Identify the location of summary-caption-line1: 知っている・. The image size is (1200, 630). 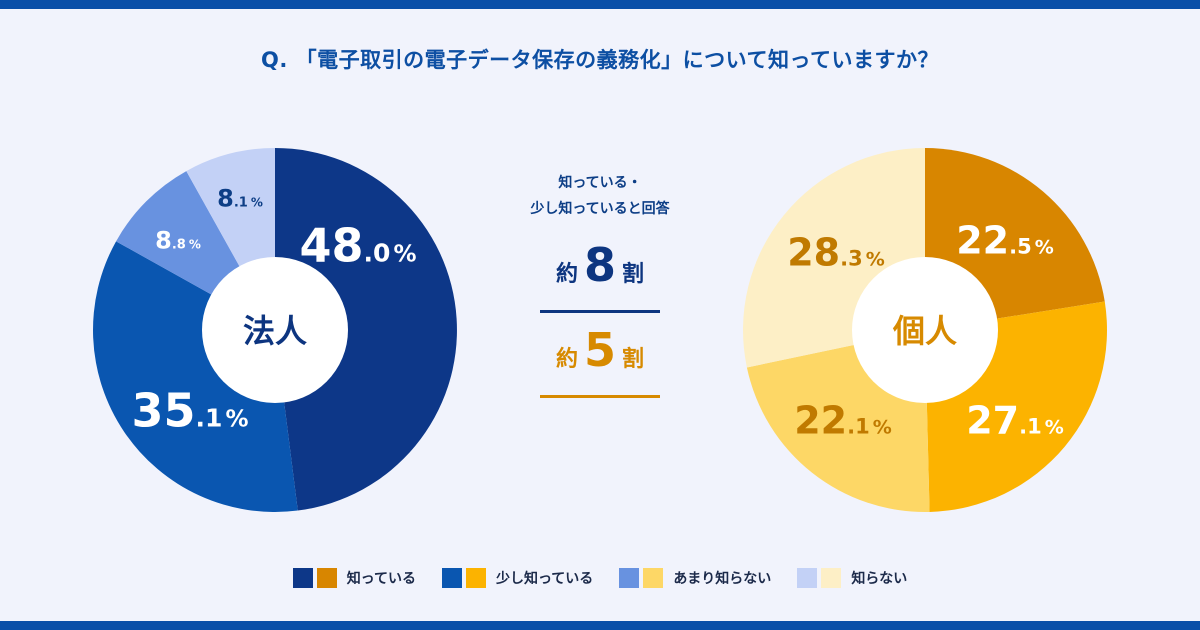
(600, 183).